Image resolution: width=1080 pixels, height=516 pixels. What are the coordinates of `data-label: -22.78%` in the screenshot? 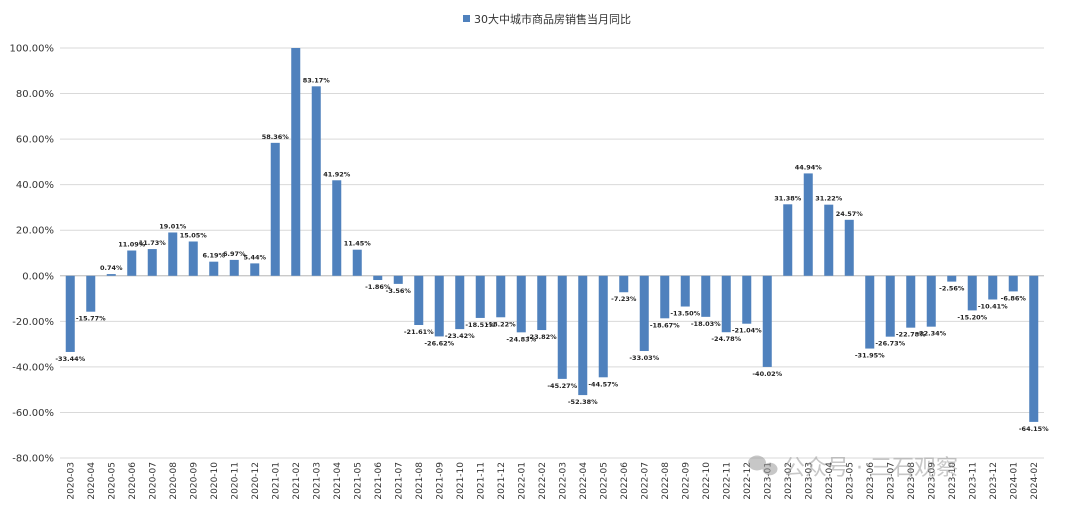 It's located at (911, 335).